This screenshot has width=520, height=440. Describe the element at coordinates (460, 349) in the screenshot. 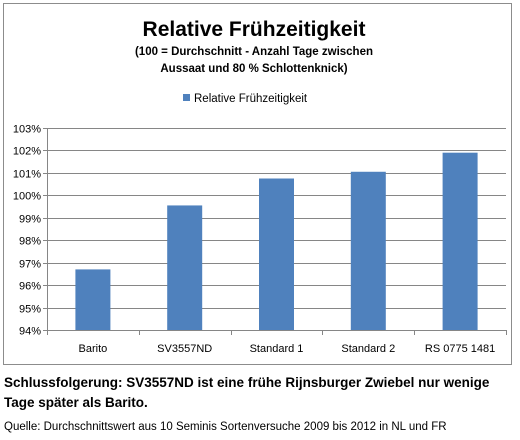

I see `x-tick-label: RS 0775 1481` at that location.